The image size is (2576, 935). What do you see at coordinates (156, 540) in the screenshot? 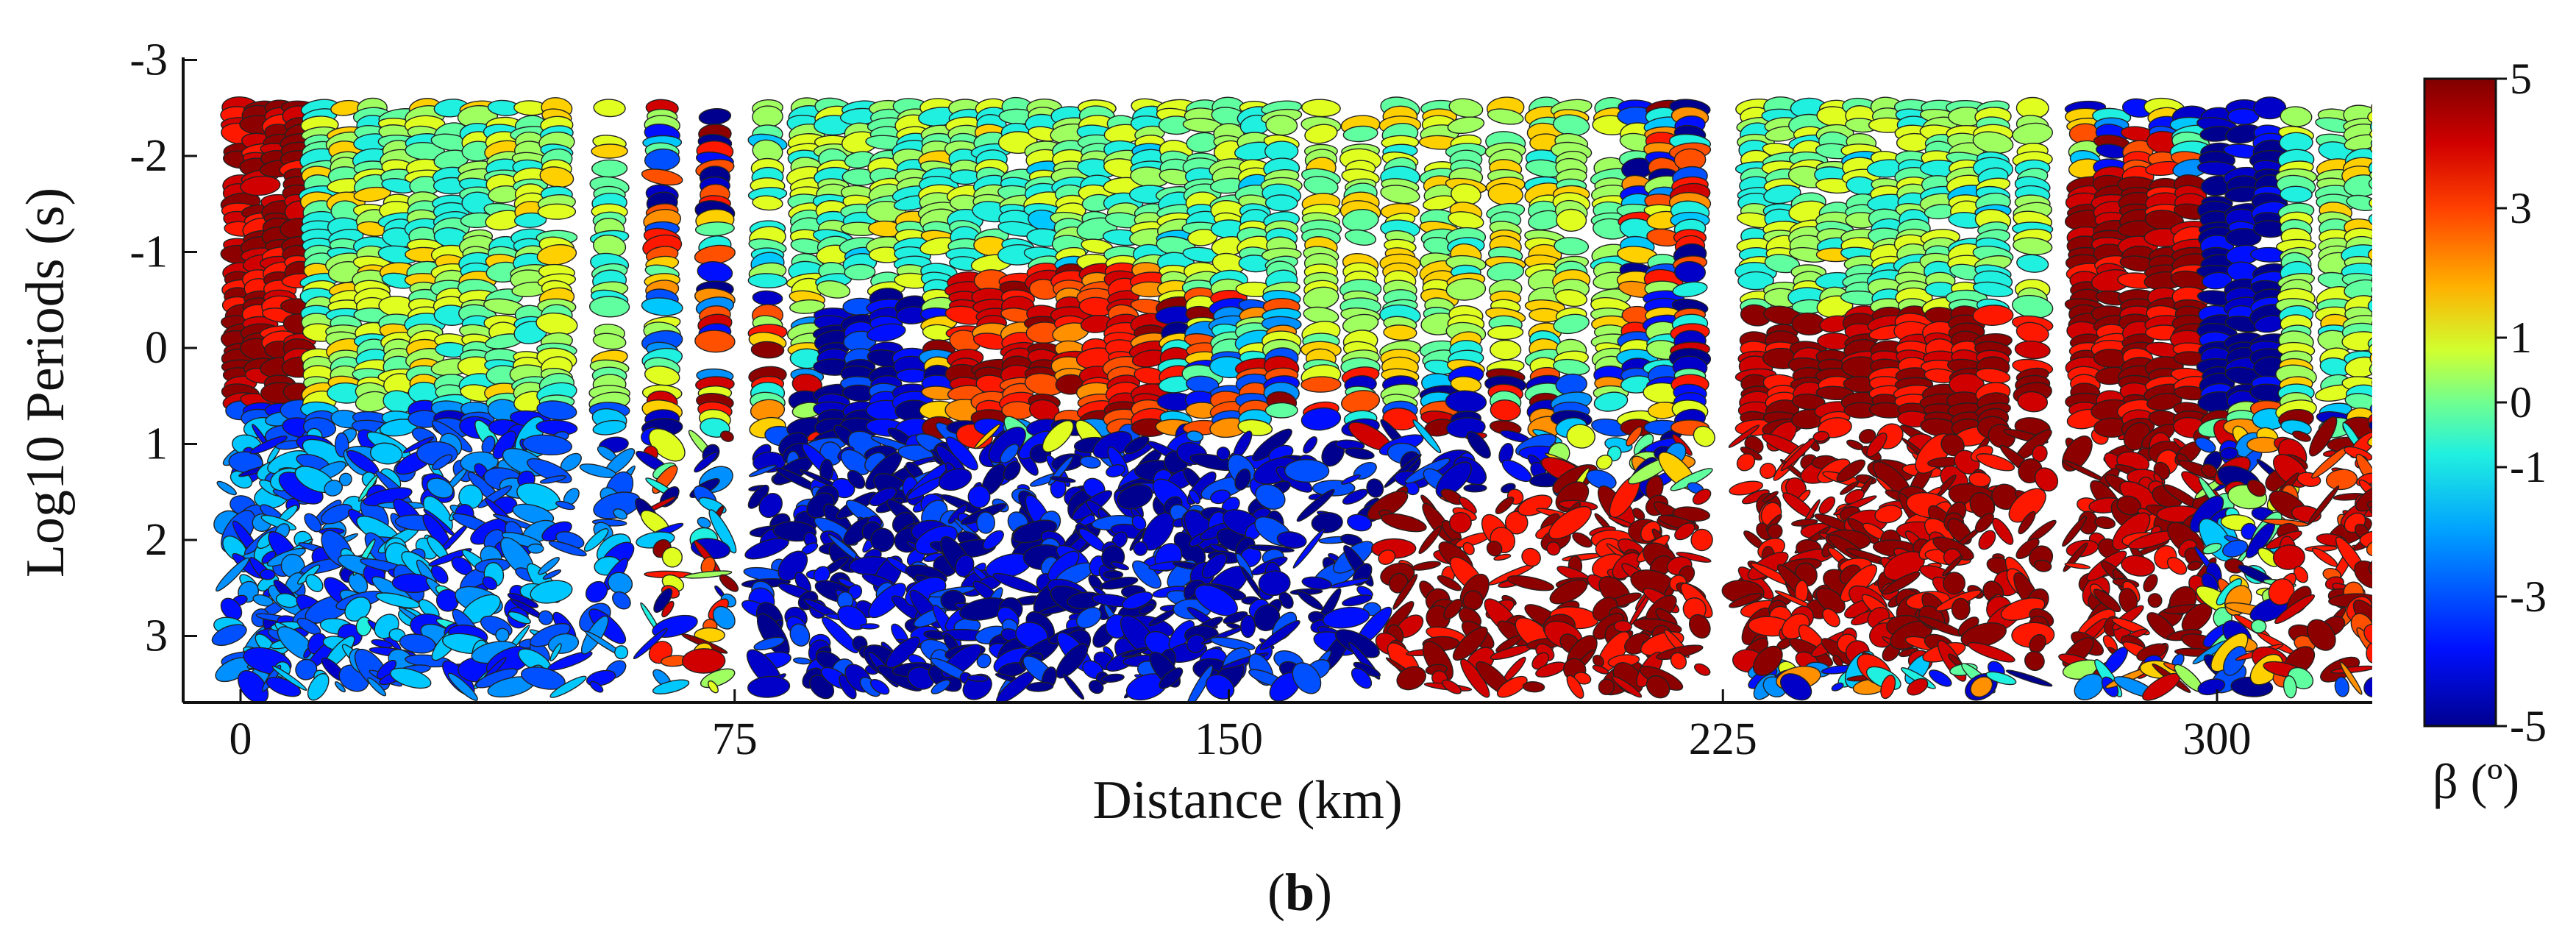
I see `y-tick-label: 2` at bounding box center [156, 540].